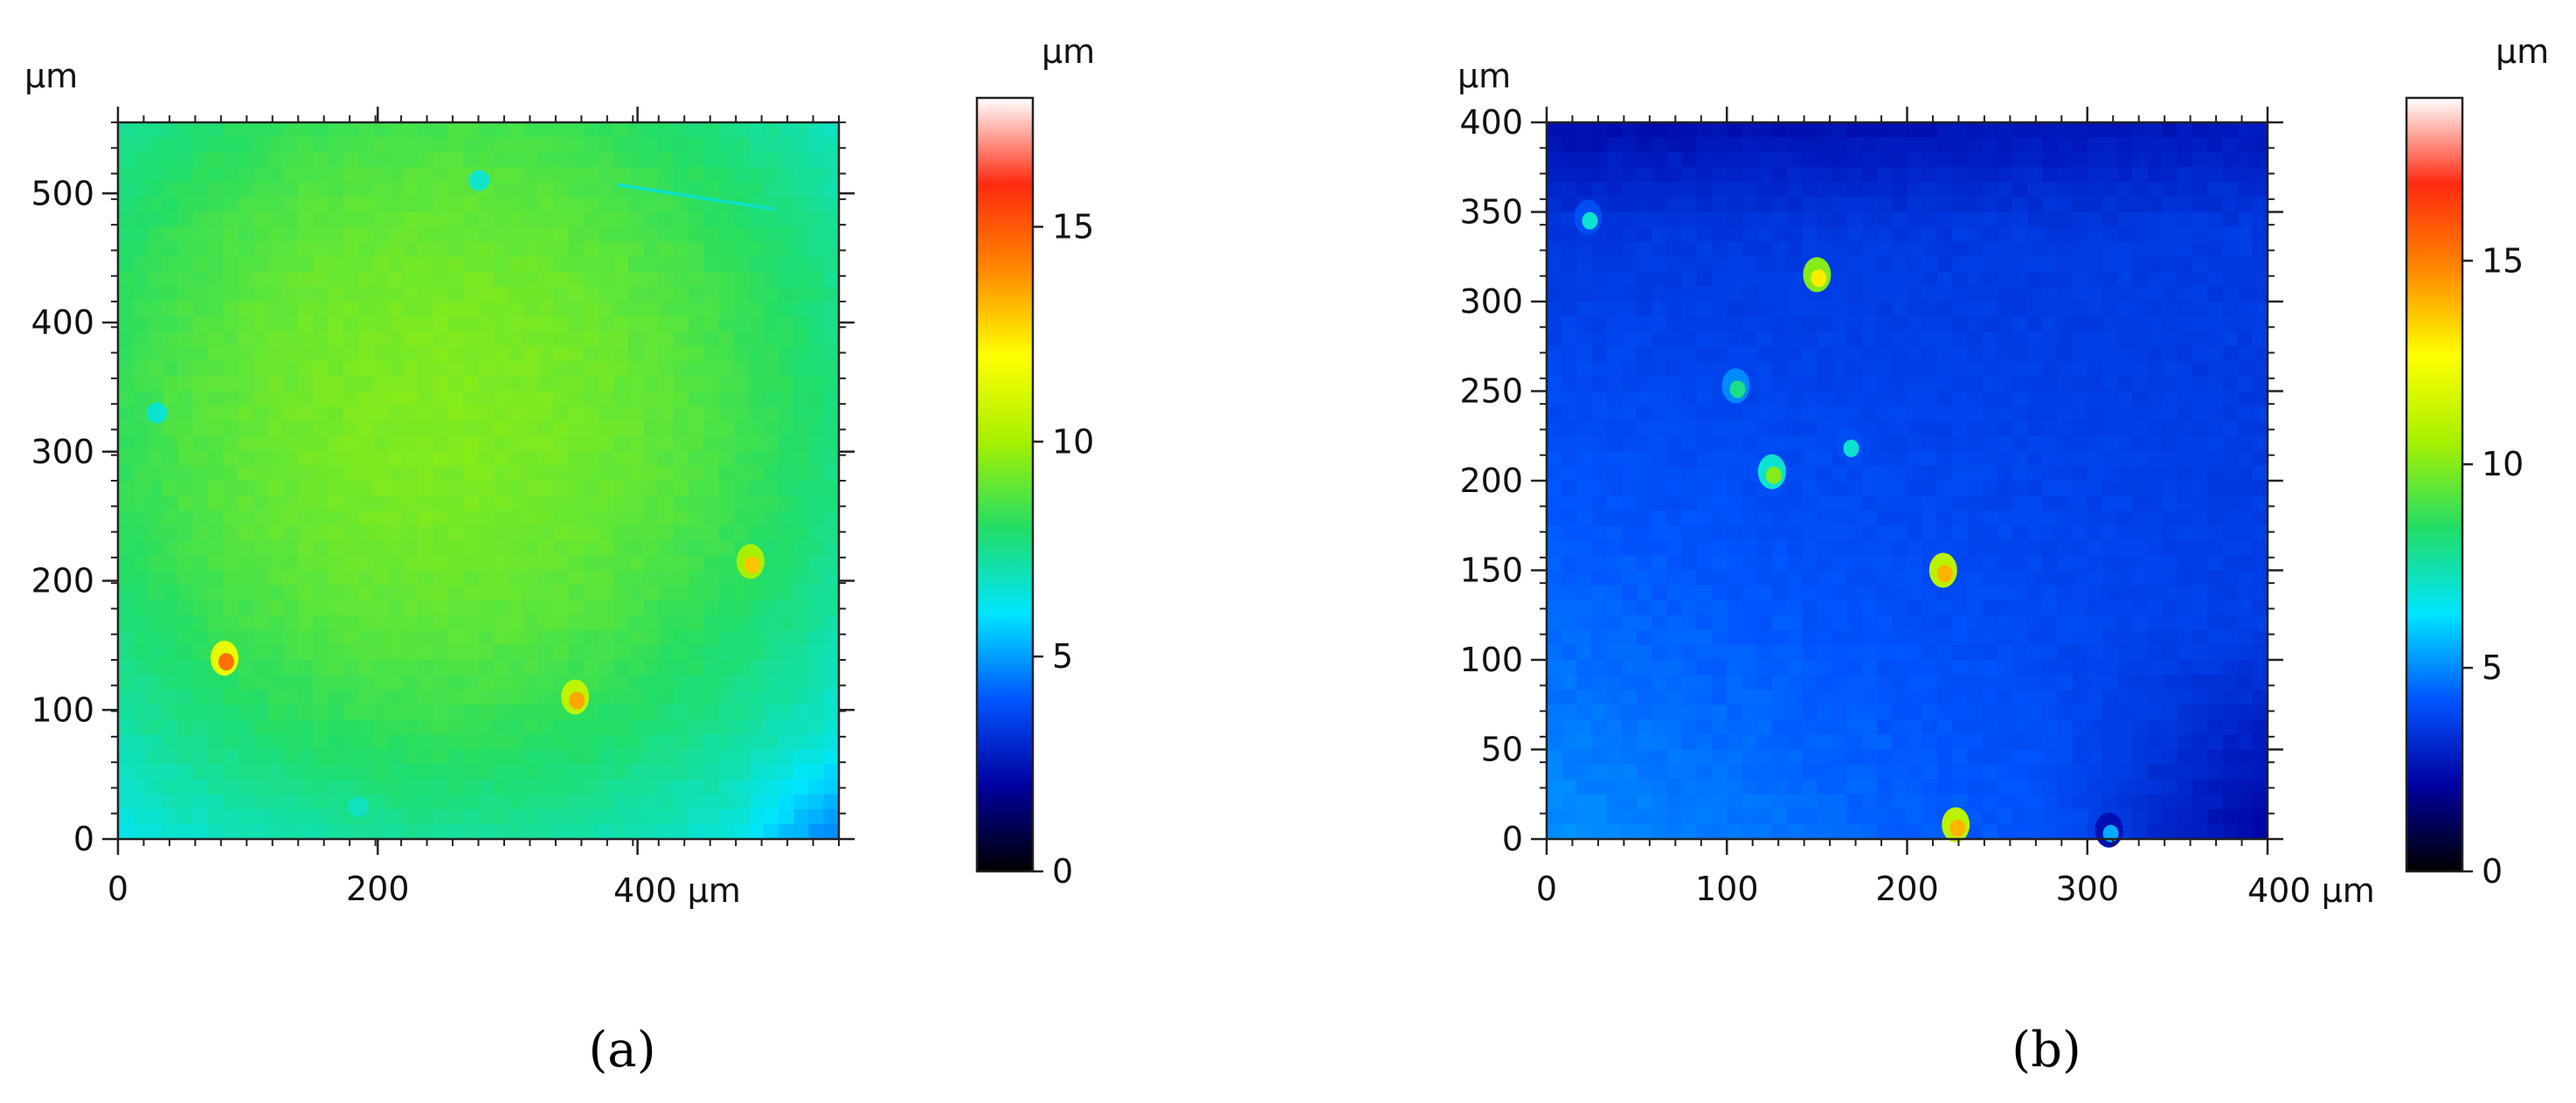  Describe the element at coordinates (226, 662) in the screenshot. I see `surface-feature` at that location.